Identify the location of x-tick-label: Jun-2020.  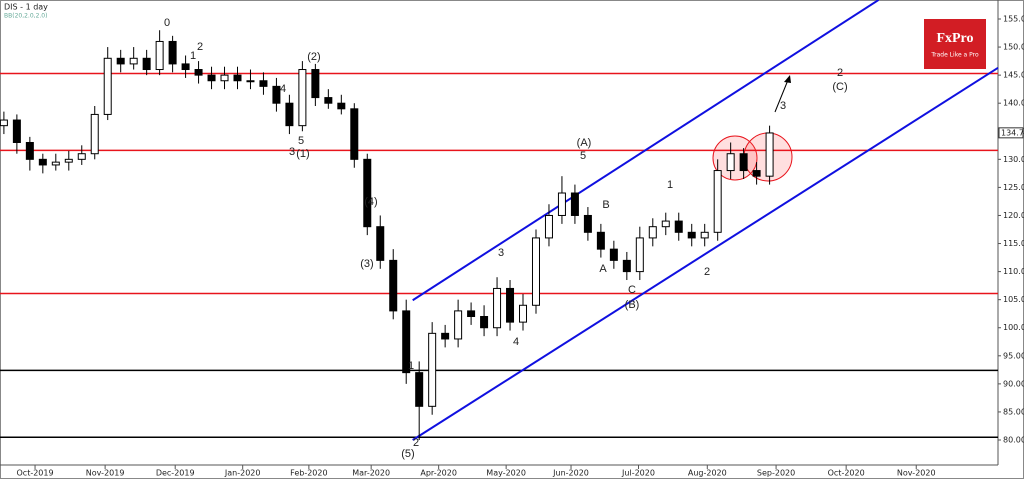
(570, 473).